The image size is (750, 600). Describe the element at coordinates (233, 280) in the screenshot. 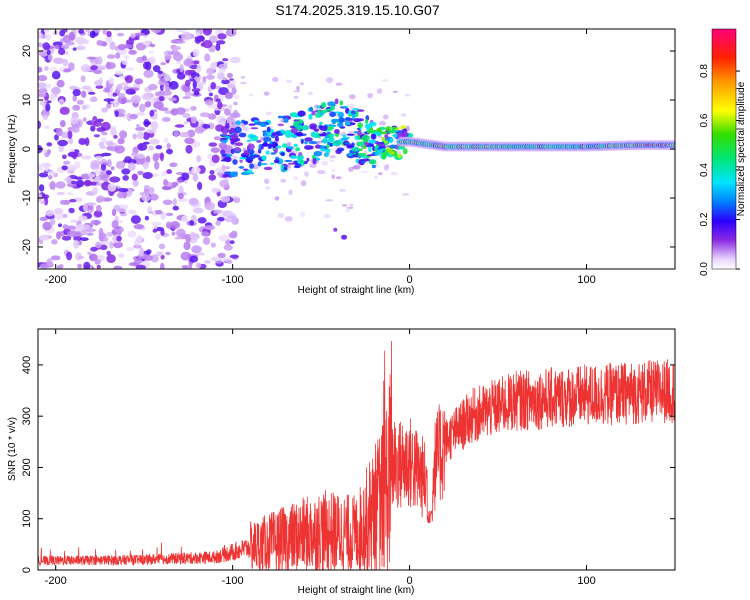

I see `heatmap-xtick-label: -100` at that location.